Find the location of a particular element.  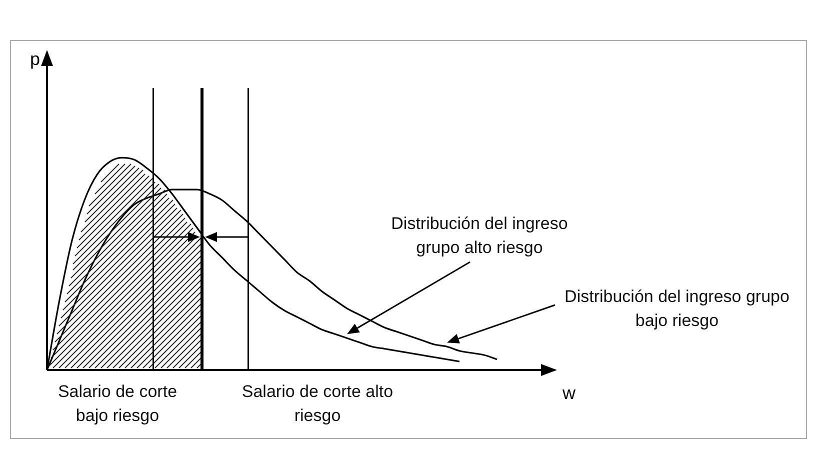

text: Salario de corte bajo riesgo is located at coordinates (117, 404).